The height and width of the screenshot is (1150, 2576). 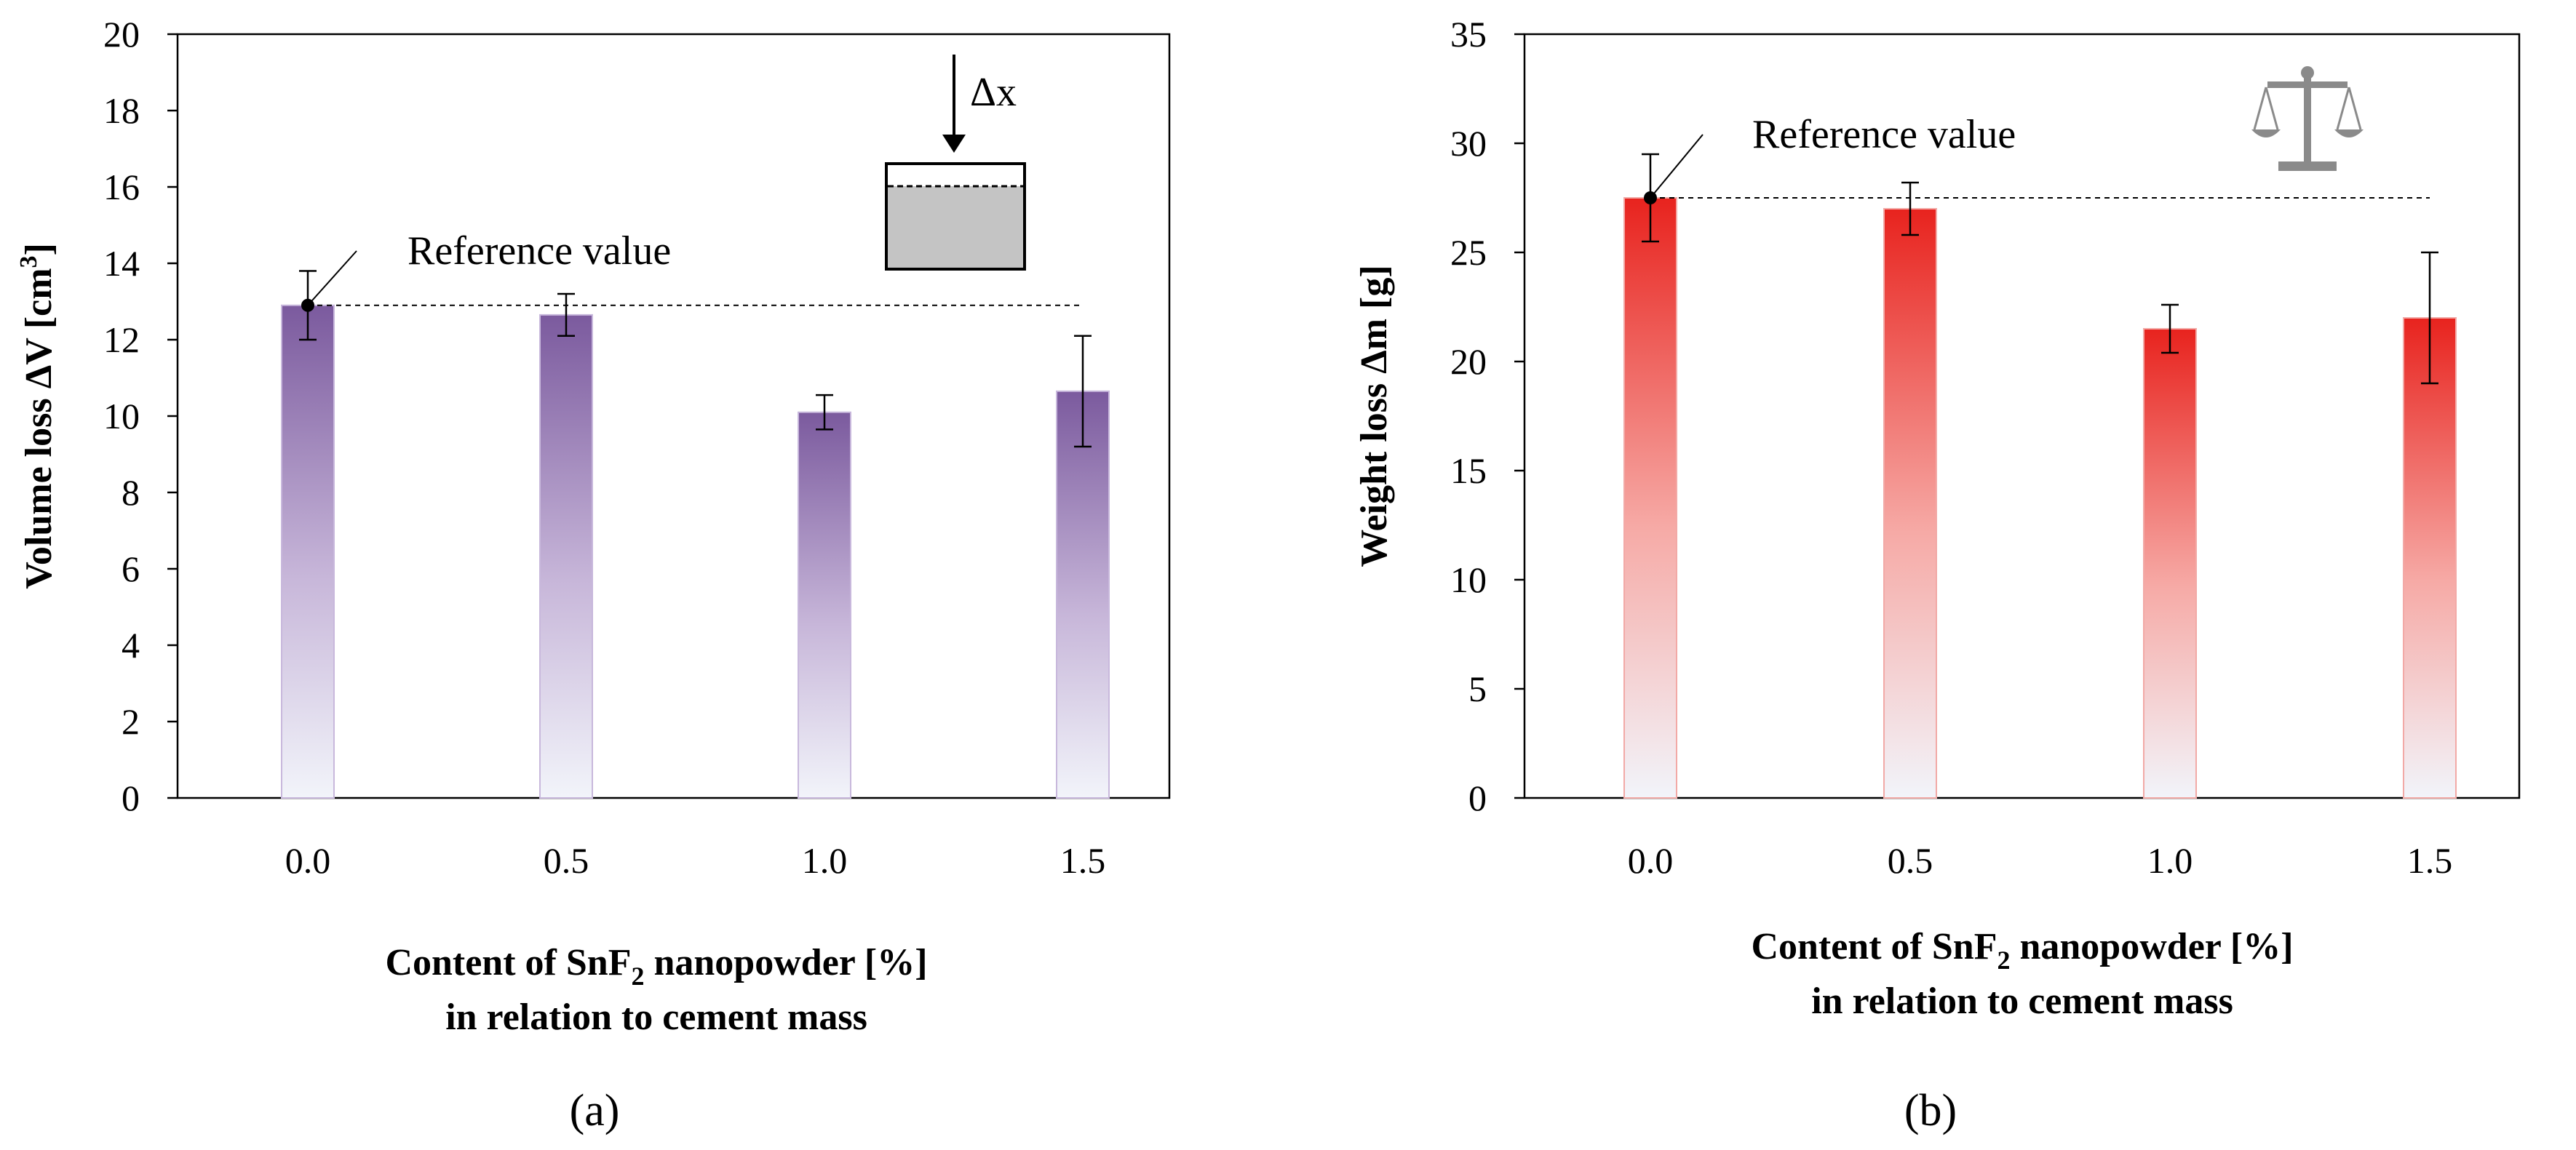 What do you see at coordinates (2266, 133) in the screenshot?
I see `scale-left-pan` at bounding box center [2266, 133].